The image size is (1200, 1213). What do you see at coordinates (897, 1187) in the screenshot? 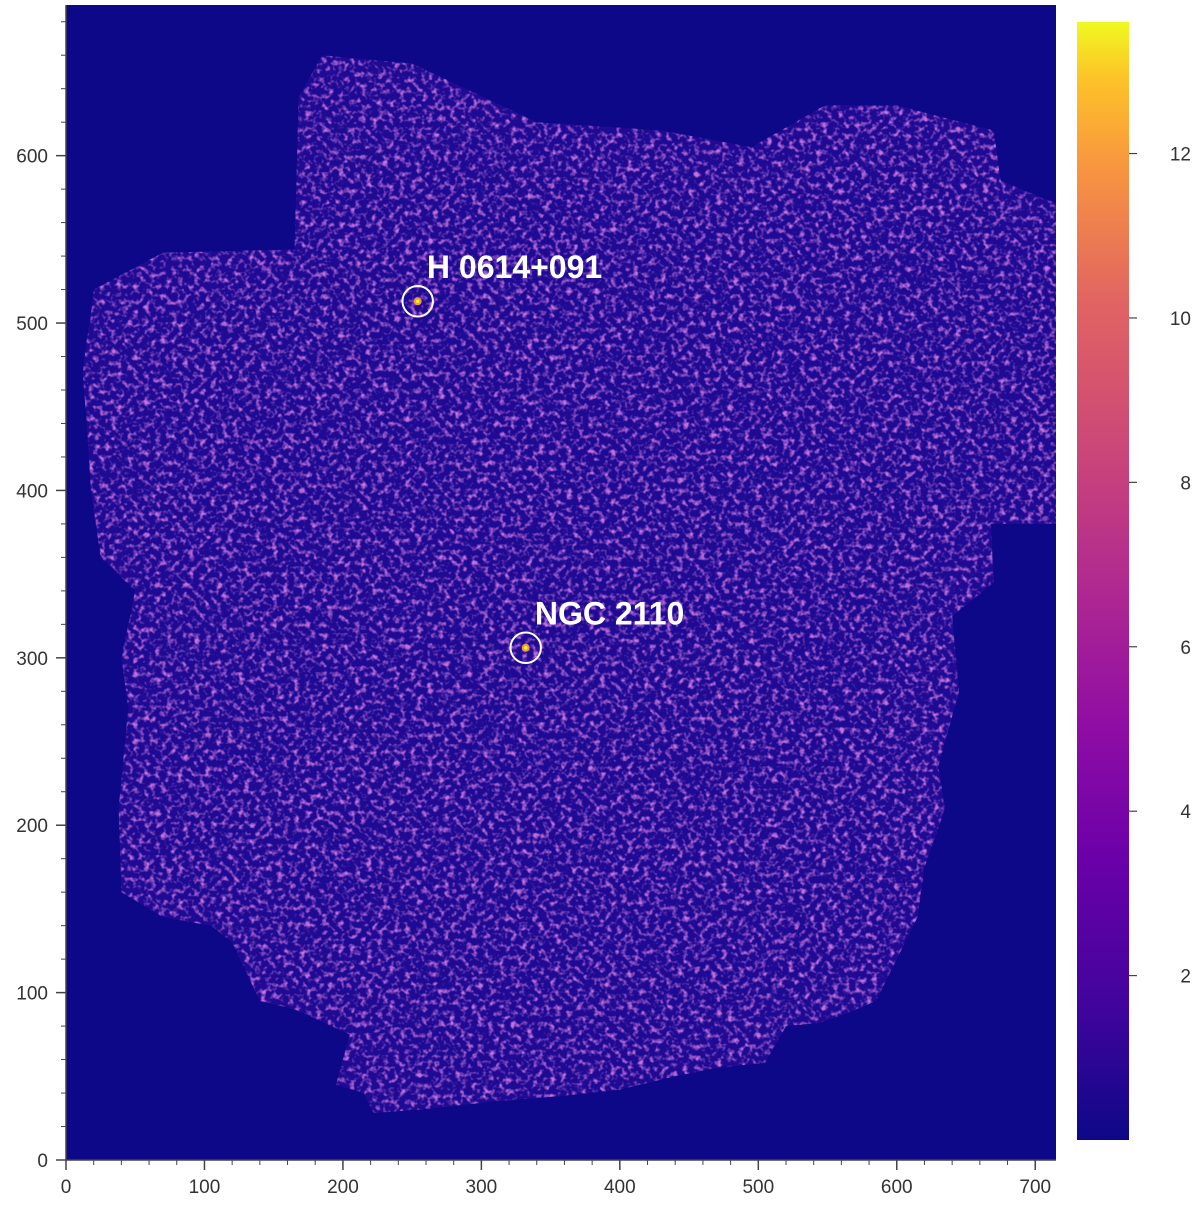
I see `x-tick-label: 600` at bounding box center [897, 1187].